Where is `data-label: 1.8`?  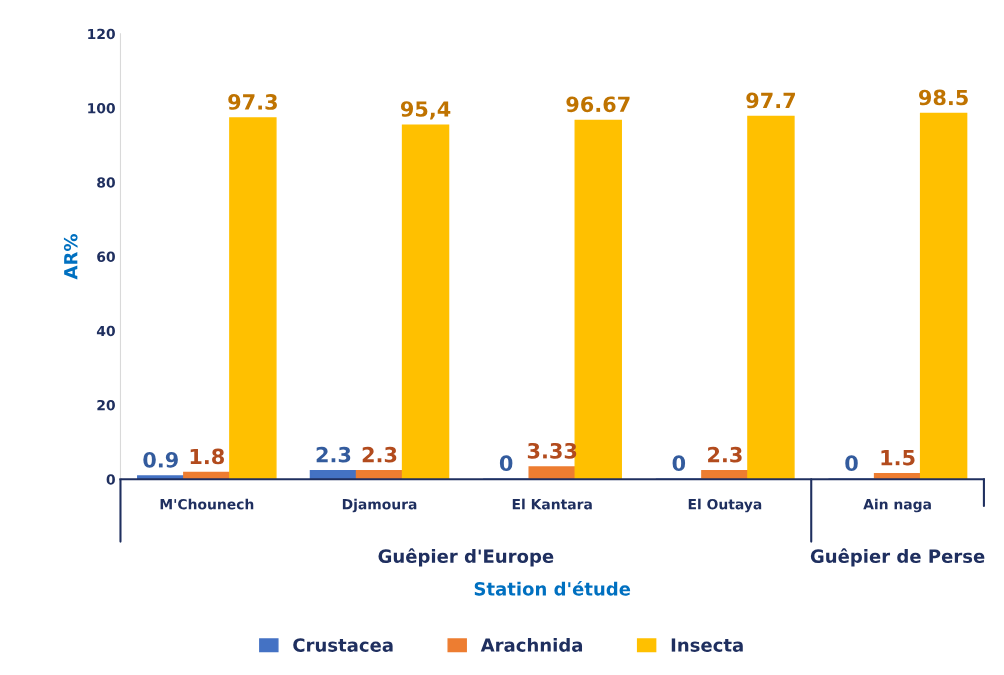
data-label: 1.8 is located at coordinates (207, 456).